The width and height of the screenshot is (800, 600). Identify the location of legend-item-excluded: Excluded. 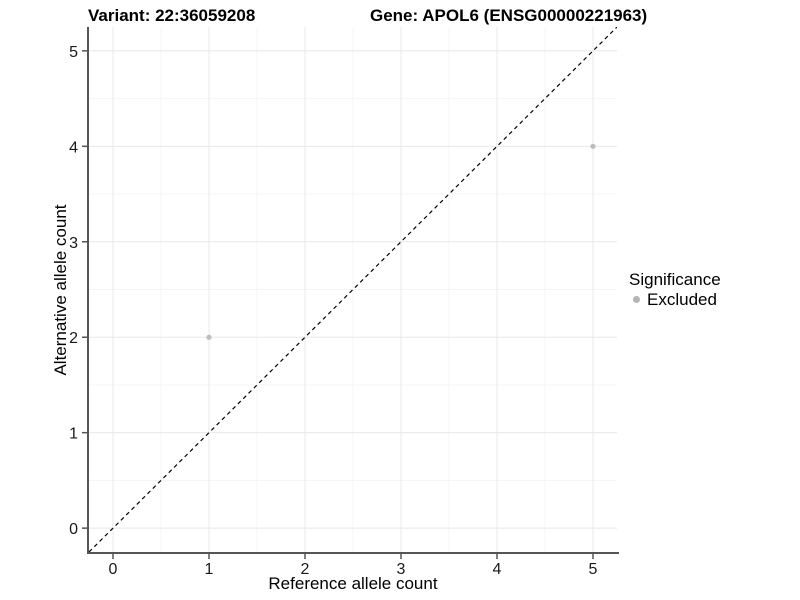
(675, 299).